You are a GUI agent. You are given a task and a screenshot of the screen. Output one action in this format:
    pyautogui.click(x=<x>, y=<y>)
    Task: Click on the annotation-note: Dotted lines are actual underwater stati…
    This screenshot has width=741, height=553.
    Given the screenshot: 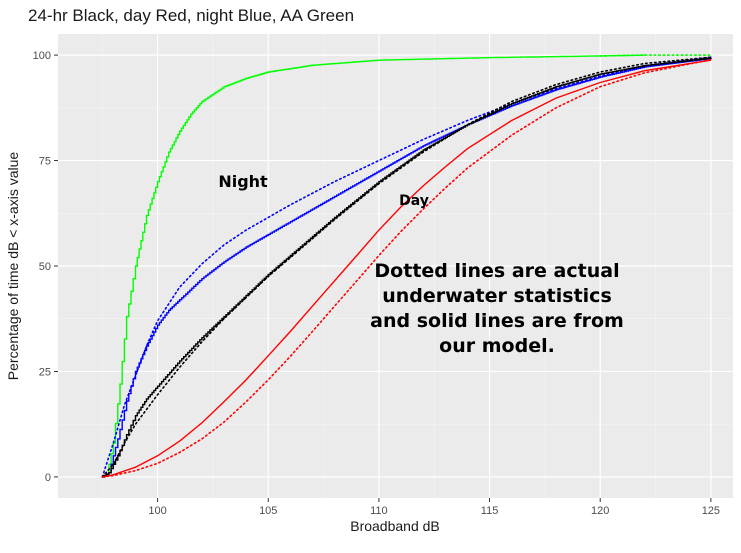 What is the action you would take?
    pyautogui.click(x=497, y=308)
    